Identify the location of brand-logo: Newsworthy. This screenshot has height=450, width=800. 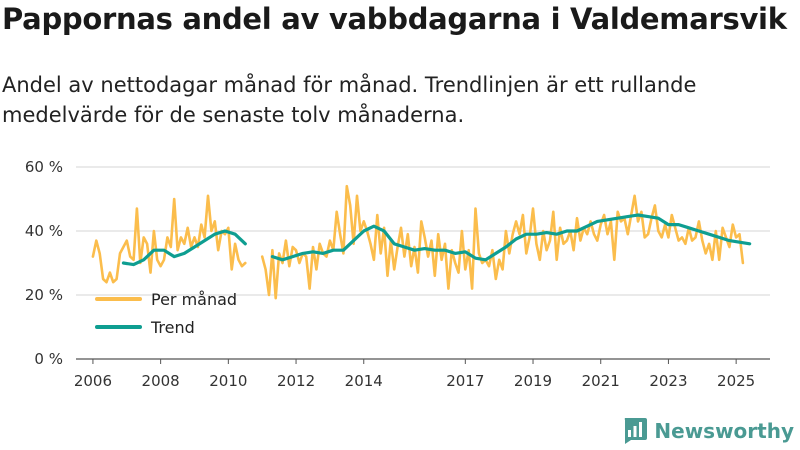
(708, 431).